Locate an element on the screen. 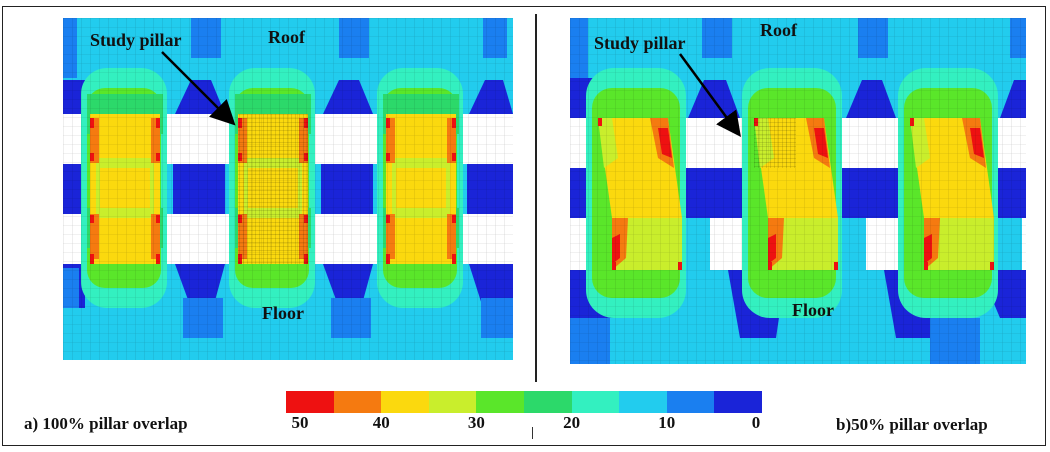 The height and width of the screenshot is (452, 1050). roof-label-b: Roof is located at coordinates (778, 30).